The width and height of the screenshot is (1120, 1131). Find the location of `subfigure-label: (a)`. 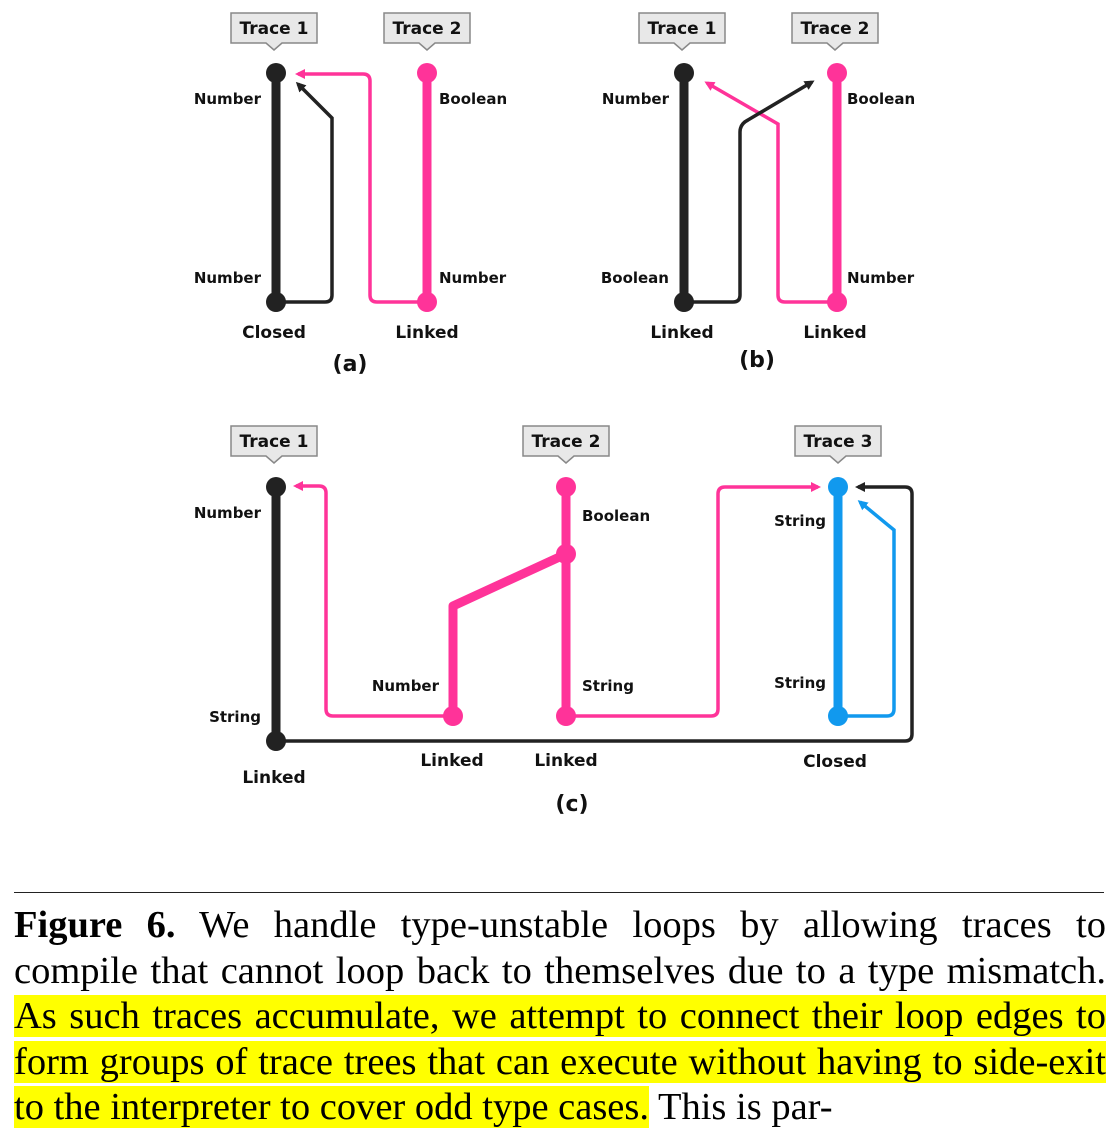

subfigure-label: (a) is located at coordinates (350, 364).